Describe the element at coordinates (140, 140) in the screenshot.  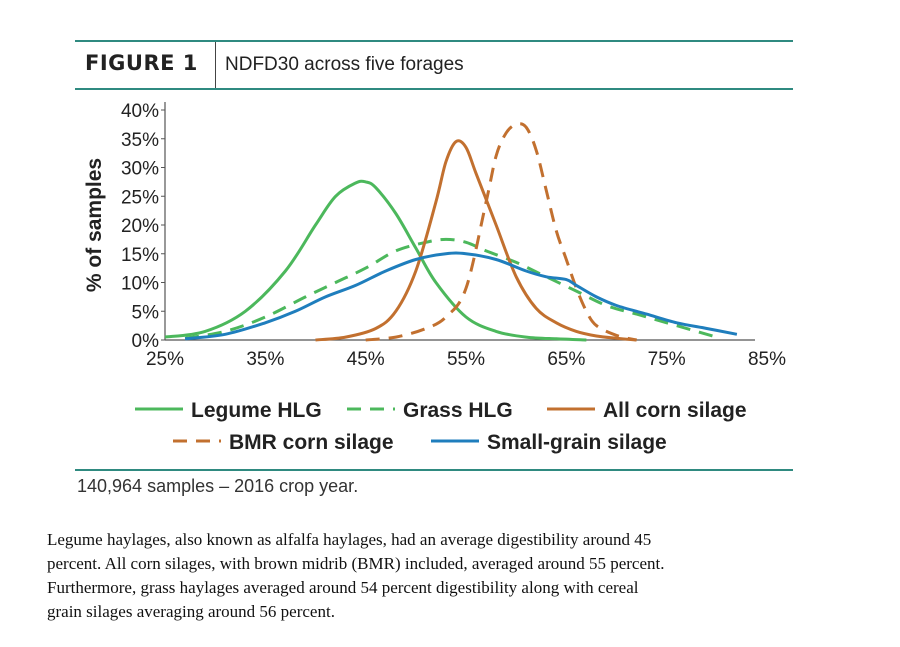
I see `y-tick-label: 35%` at that location.